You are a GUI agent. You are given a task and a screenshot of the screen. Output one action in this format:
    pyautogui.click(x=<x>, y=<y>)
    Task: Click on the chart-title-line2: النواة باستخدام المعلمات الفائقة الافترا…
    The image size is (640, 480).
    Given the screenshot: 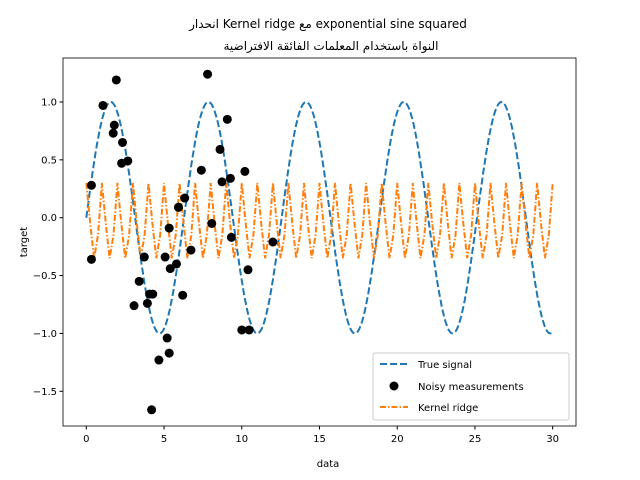 What is the action you would take?
    pyautogui.click(x=330, y=46)
    